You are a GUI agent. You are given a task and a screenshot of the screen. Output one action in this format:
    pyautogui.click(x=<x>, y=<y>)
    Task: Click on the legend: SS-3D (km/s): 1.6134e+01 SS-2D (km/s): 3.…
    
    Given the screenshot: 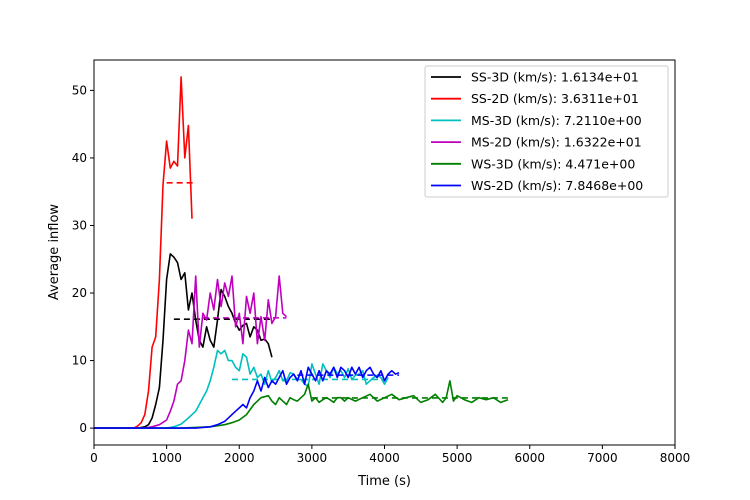 What is the action you would take?
    pyautogui.click(x=546, y=131)
    